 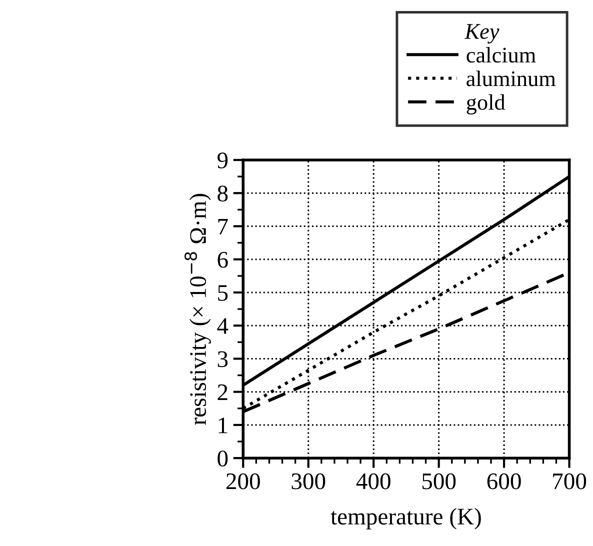 What do you see at coordinates (222, 326) in the screenshot?
I see `y-tick-label: 4` at bounding box center [222, 326].